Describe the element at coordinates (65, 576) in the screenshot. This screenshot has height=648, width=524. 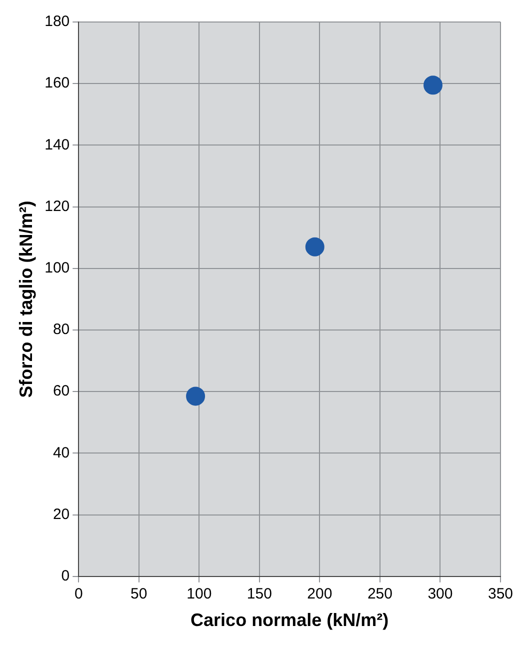
I see `y-tick-label: 0` at that location.